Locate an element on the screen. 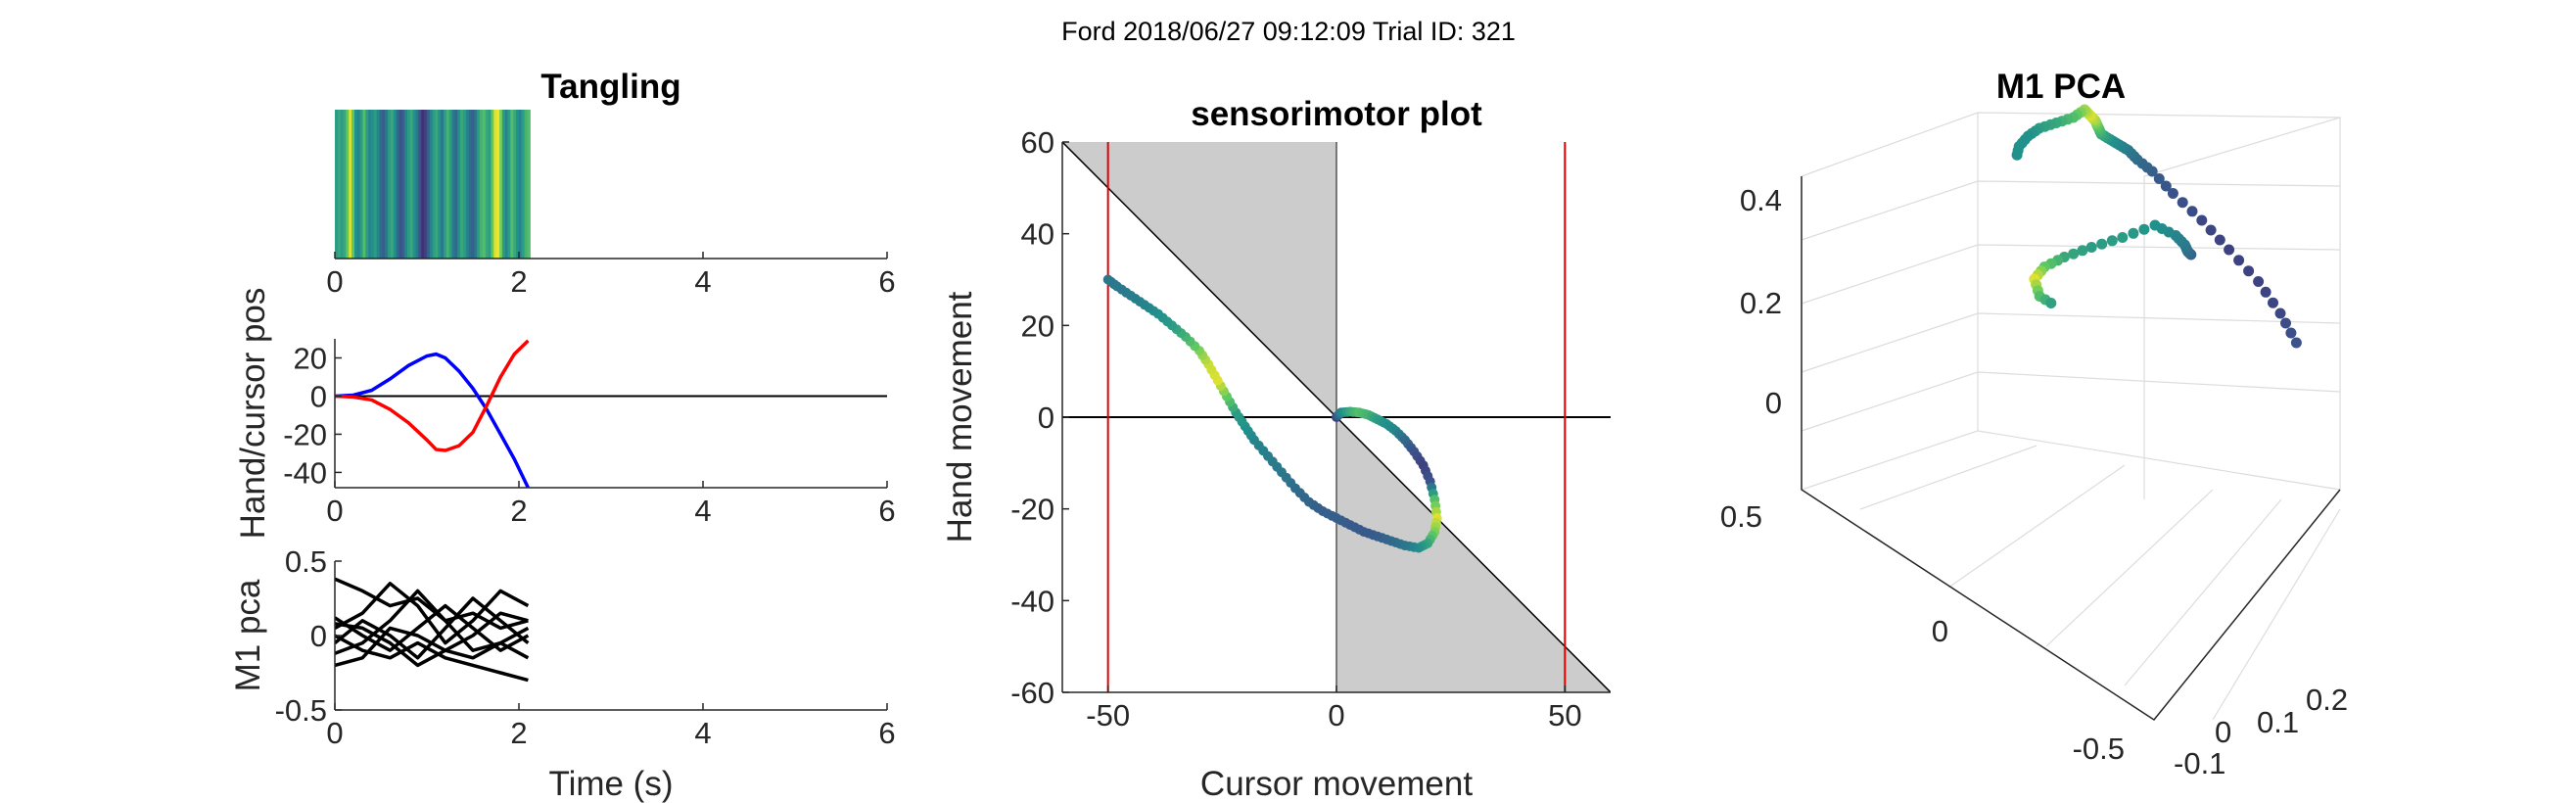 The width and height of the screenshot is (2576, 803). tangling-heatmap is located at coordinates (433, 185).